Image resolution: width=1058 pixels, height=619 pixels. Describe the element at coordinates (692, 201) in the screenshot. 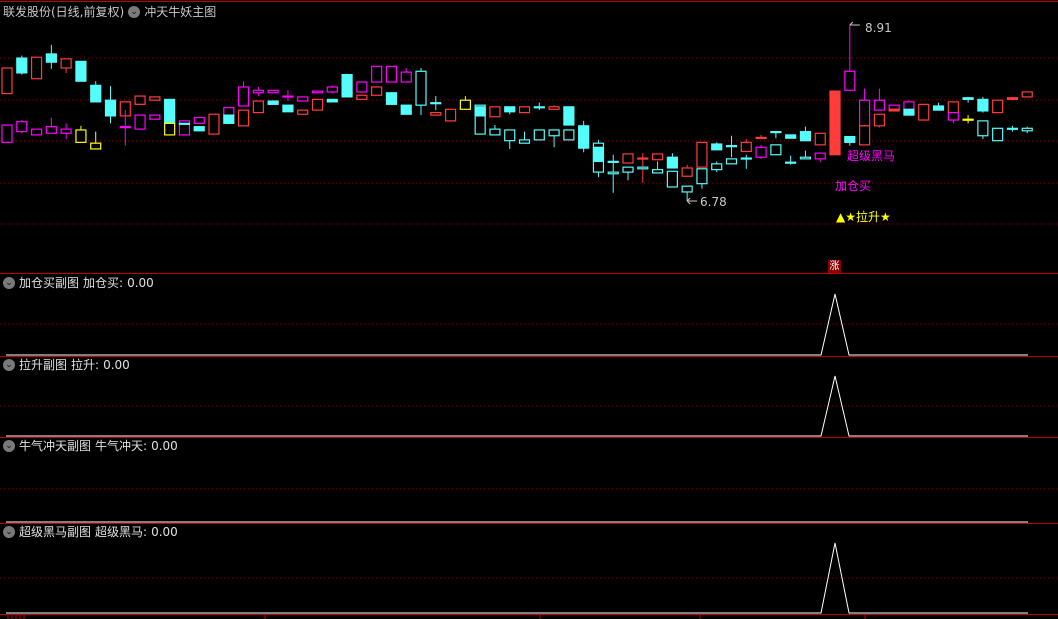

I see `low-marker-arrow` at that location.